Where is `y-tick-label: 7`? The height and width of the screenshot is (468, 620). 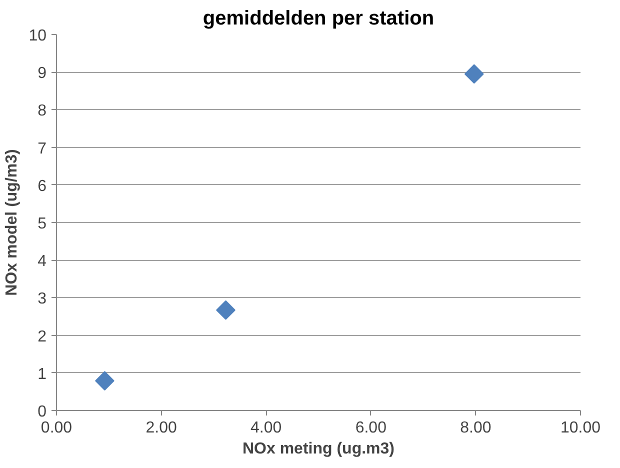
y-tick-label: 7 is located at coordinates (42, 149).